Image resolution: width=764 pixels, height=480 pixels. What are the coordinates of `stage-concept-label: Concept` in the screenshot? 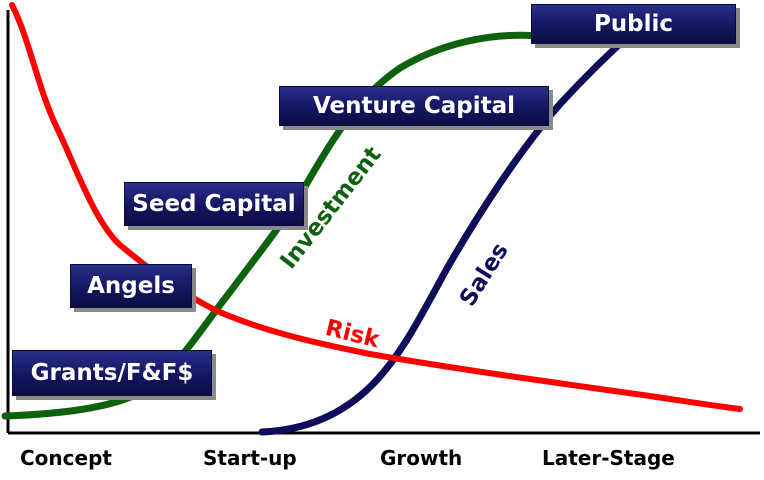 It's located at (66, 458).